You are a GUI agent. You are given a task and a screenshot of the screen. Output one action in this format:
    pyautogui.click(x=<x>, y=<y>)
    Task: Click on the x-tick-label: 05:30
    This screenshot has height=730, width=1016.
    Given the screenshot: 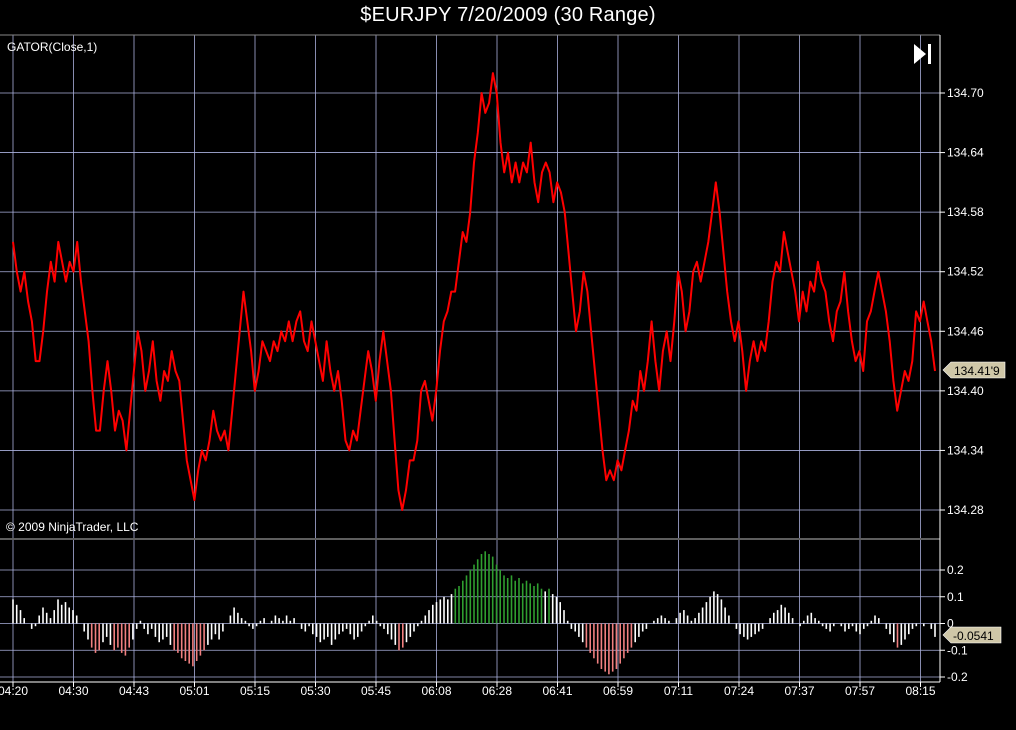 What is the action you would take?
    pyautogui.click(x=315, y=691)
    